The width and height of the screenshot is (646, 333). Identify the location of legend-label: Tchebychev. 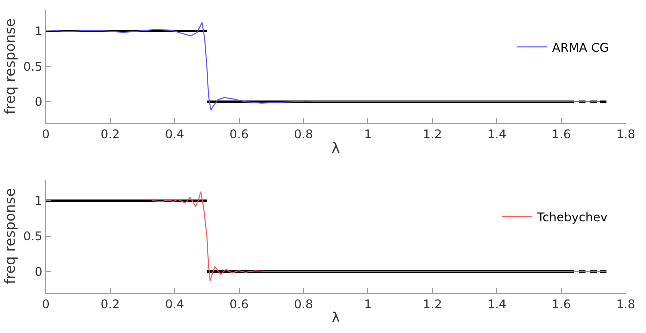
(572, 217).